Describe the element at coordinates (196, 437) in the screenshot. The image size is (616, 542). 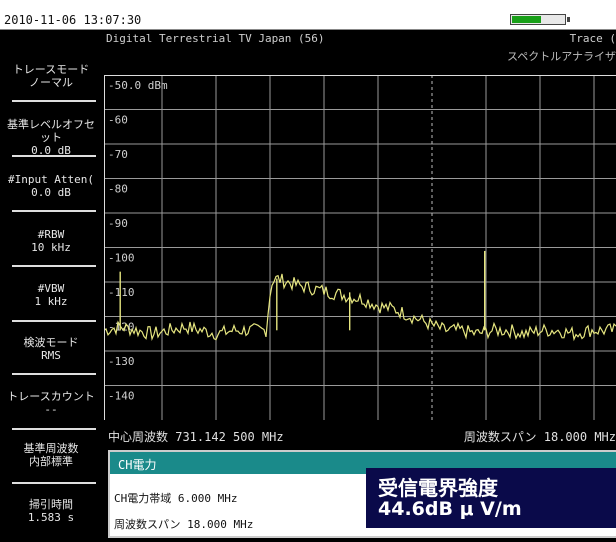
I see `center-frequency-readout: 中心周波数 731.142 500 MHz` at that location.